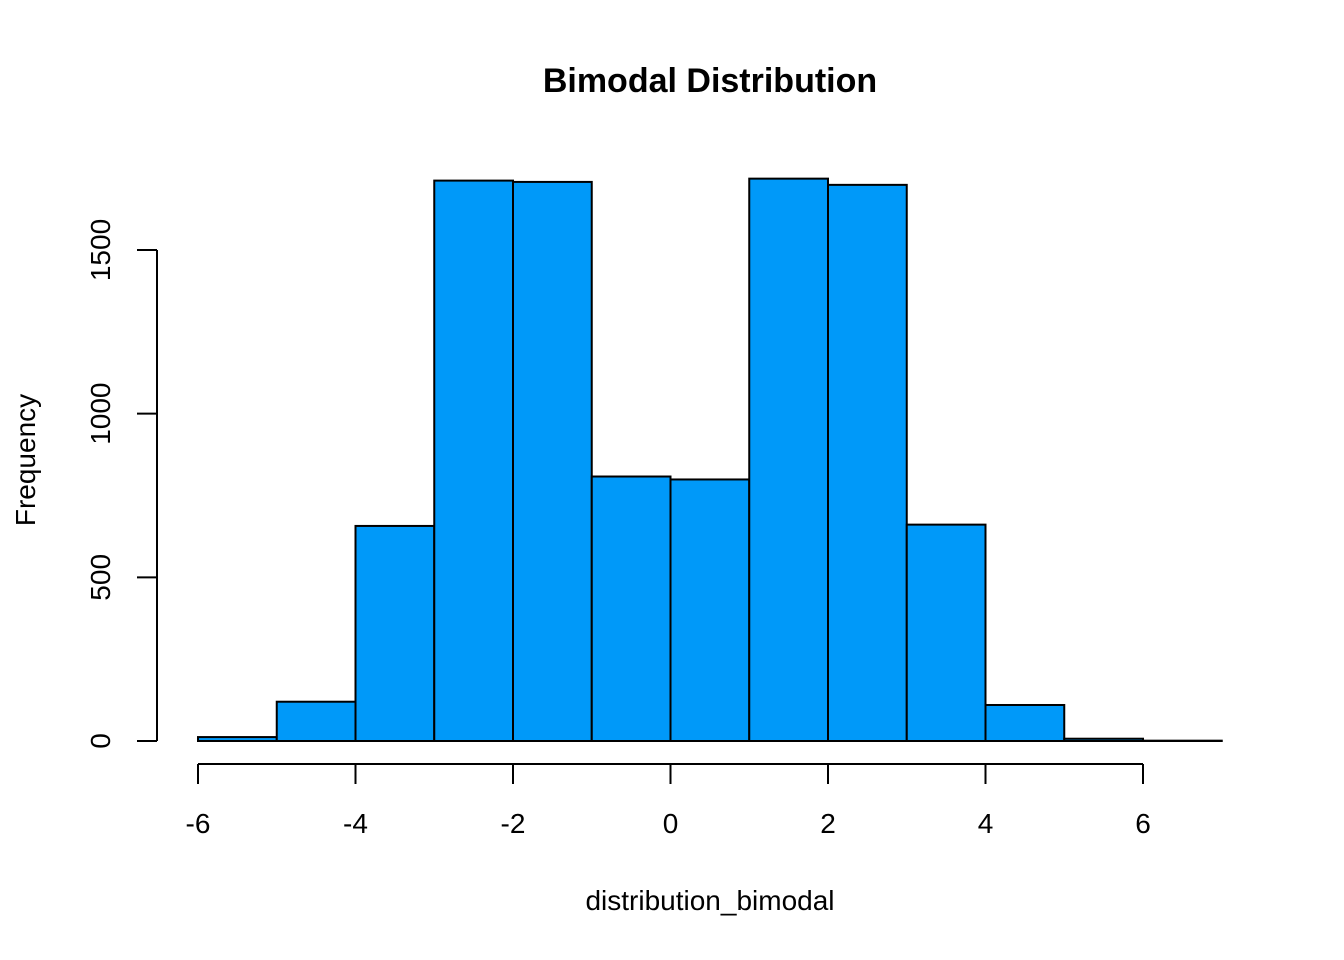 The width and height of the screenshot is (1344, 960). What do you see at coordinates (198, 823) in the screenshot?
I see `x-tick-label: -6` at bounding box center [198, 823].